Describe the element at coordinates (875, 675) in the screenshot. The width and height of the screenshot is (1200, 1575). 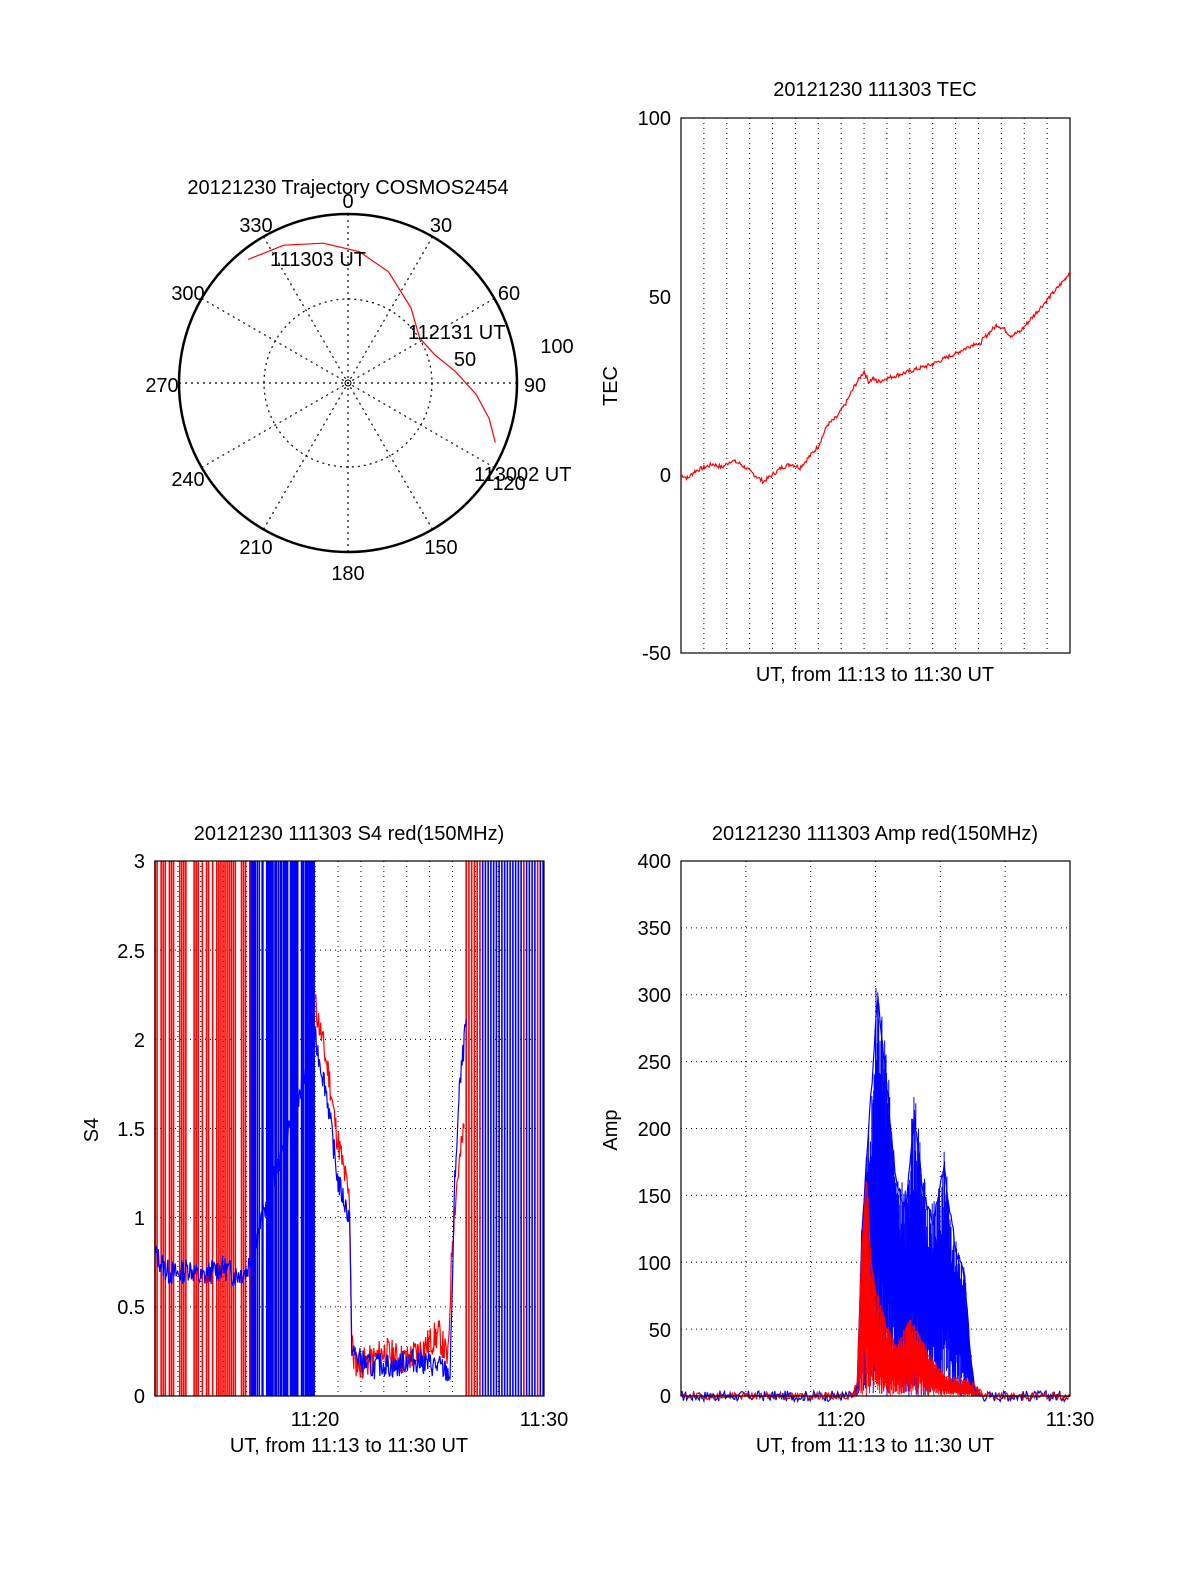
I see `tec-xlabel: UT, from 11:13 to 11:30 UT` at that location.